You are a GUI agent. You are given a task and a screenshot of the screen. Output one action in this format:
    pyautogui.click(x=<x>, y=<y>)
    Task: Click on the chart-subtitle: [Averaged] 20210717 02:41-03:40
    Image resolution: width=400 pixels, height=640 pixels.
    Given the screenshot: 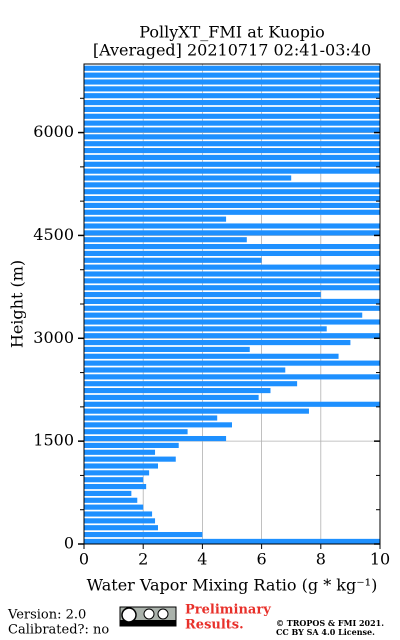 What is the action you would take?
    pyautogui.click(x=232, y=50)
    